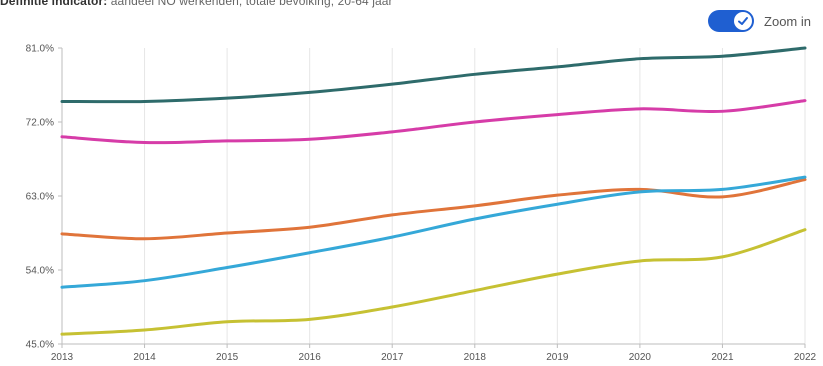  What do you see at coordinates (759, 21) in the screenshot?
I see `zoom-control: Zoom in` at bounding box center [759, 21].